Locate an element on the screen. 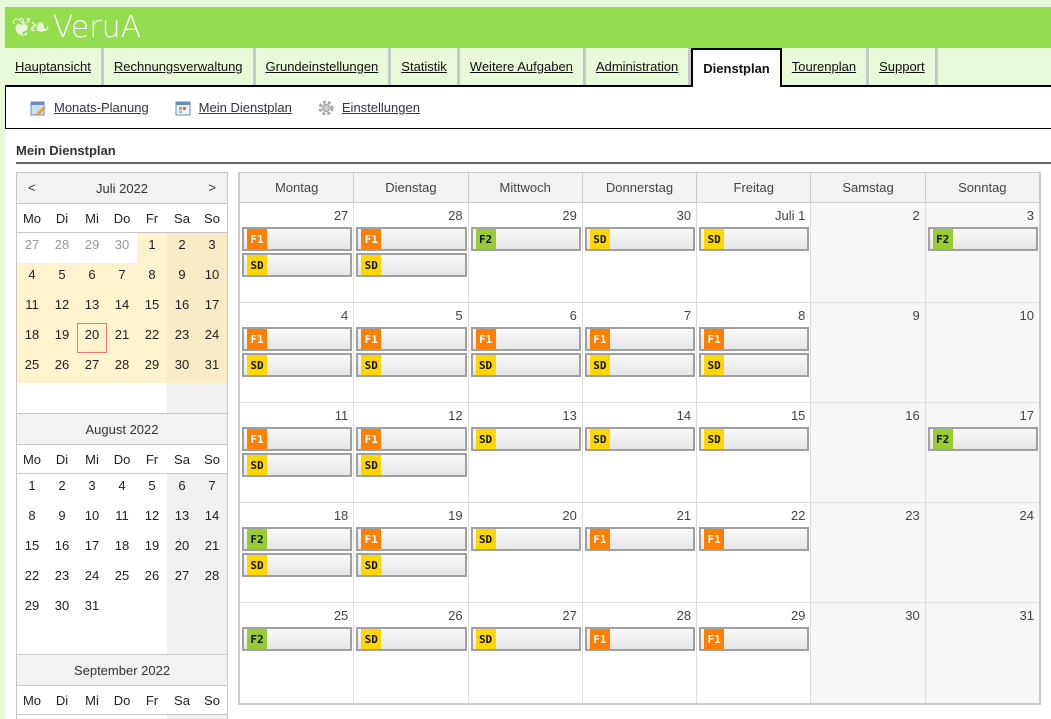 The image size is (1051, 719). calendar-day: 28 F1 is located at coordinates (640, 653).